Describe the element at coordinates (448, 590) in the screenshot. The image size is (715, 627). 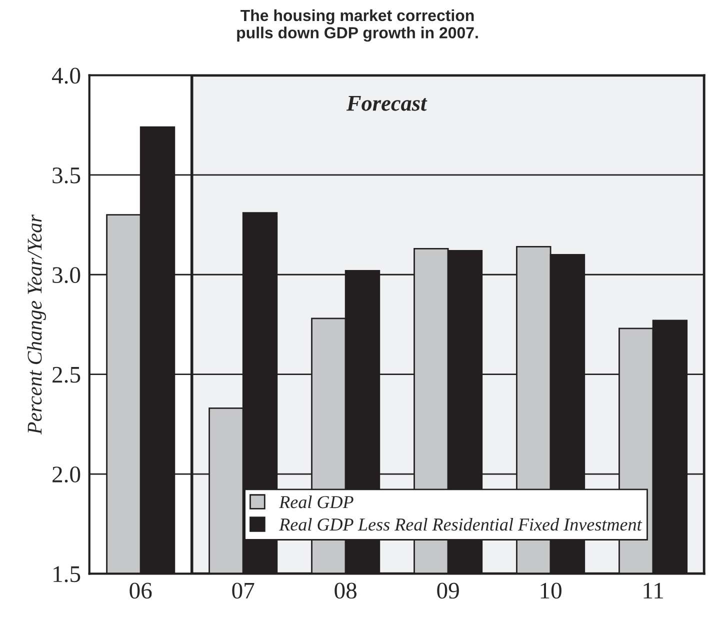
I see `x-tick-label: 09` at that location.